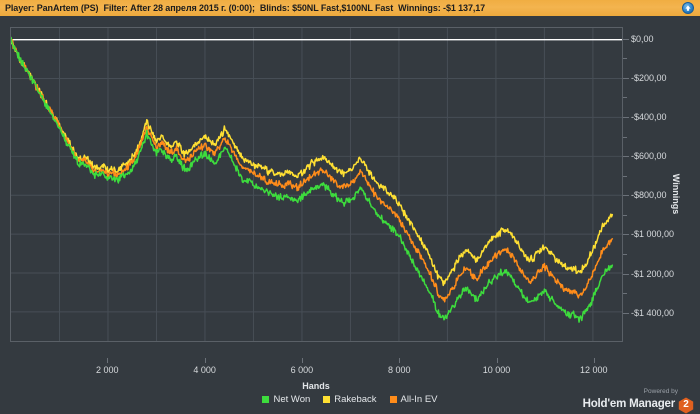 The width and height of the screenshot is (700, 414). What do you see at coordinates (653, 312) in the screenshot?
I see `y-tick-label: -$1 400,00` at bounding box center [653, 312].